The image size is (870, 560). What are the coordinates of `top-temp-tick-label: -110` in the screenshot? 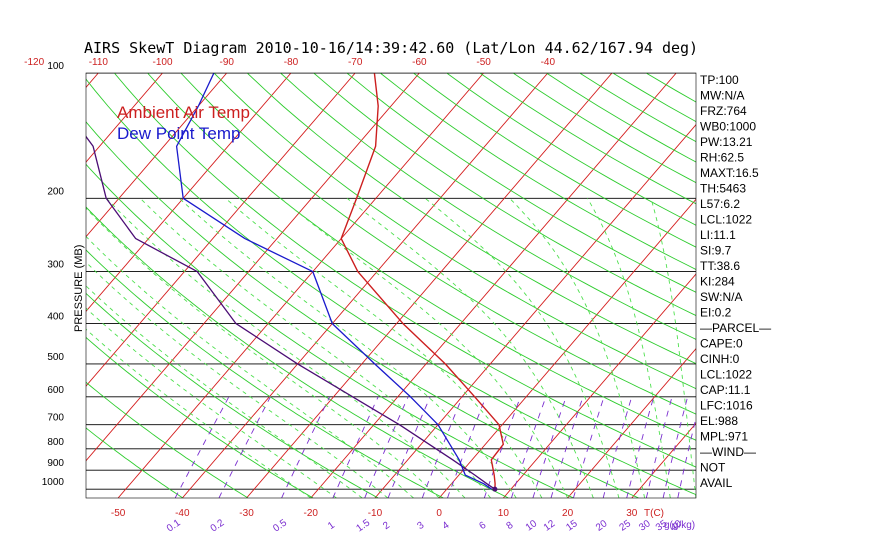 It's located at (99, 62).